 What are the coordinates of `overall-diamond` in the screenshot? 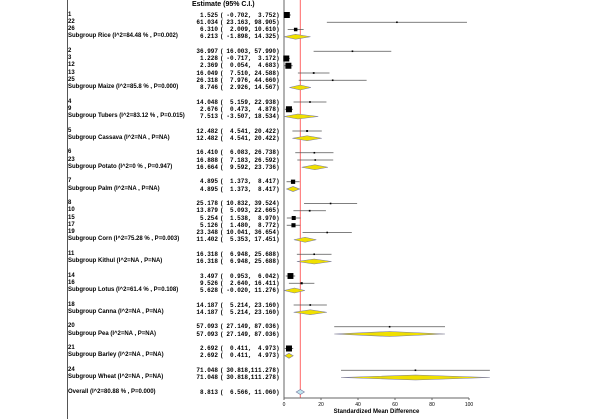 It's located at (300, 392).